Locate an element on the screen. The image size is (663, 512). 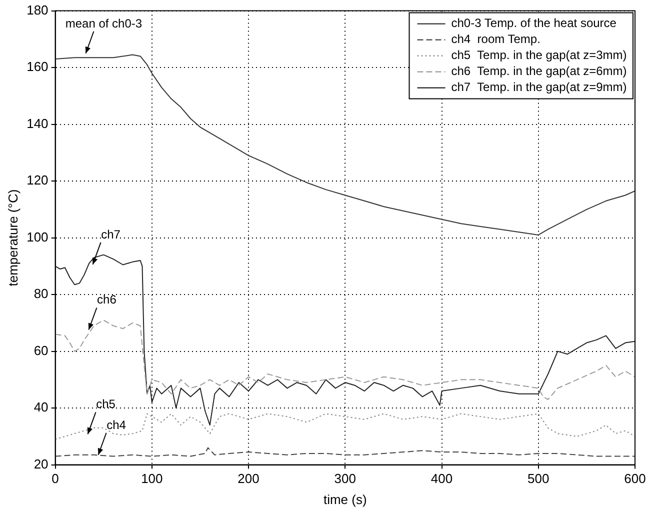
annotation: ch5 is located at coordinates (106, 404).